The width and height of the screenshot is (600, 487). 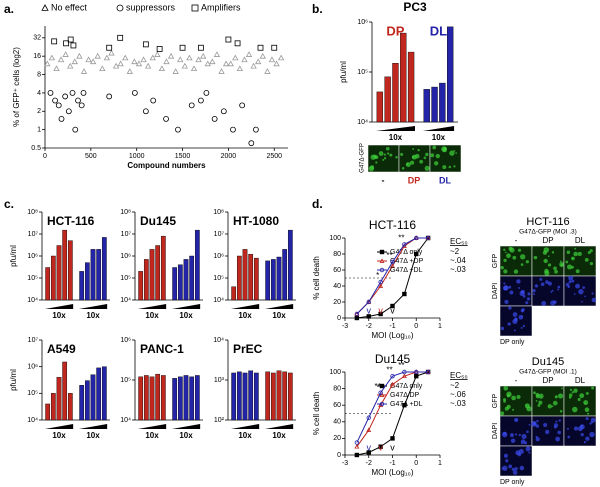 I want to click on y-tick-label: 10⁷, so click(x=33, y=234).